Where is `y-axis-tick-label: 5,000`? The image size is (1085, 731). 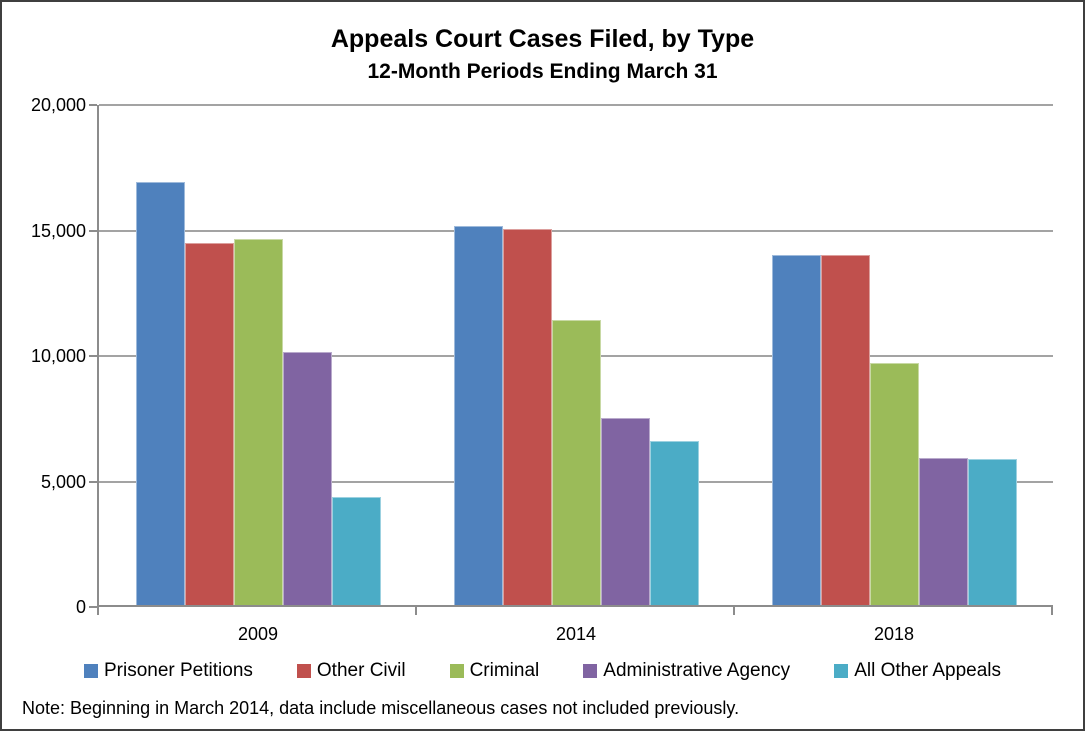 y-axis-tick-label: 5,000 is located at coordinates (63, 481).